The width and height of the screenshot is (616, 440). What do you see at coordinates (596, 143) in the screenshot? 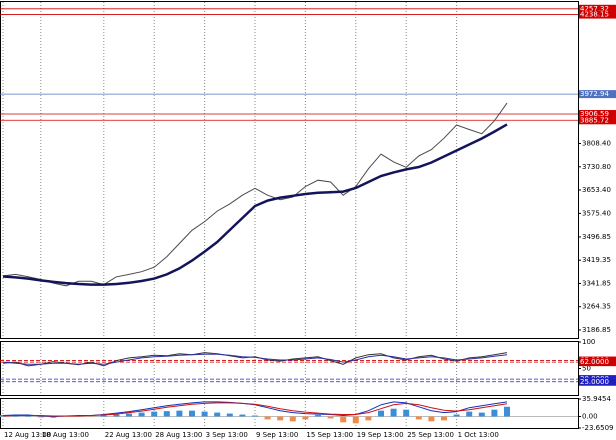
I see `y-tick-label: 3808.40` at bounding box center [596, 143].